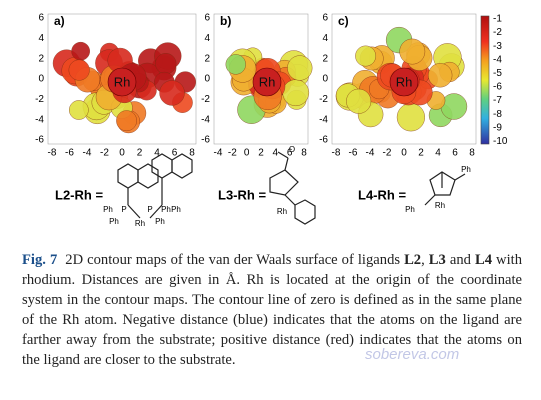 This screenshot has width=541, height=400. I want to click on colorbar-tick-label: -6, so click(497, 87).